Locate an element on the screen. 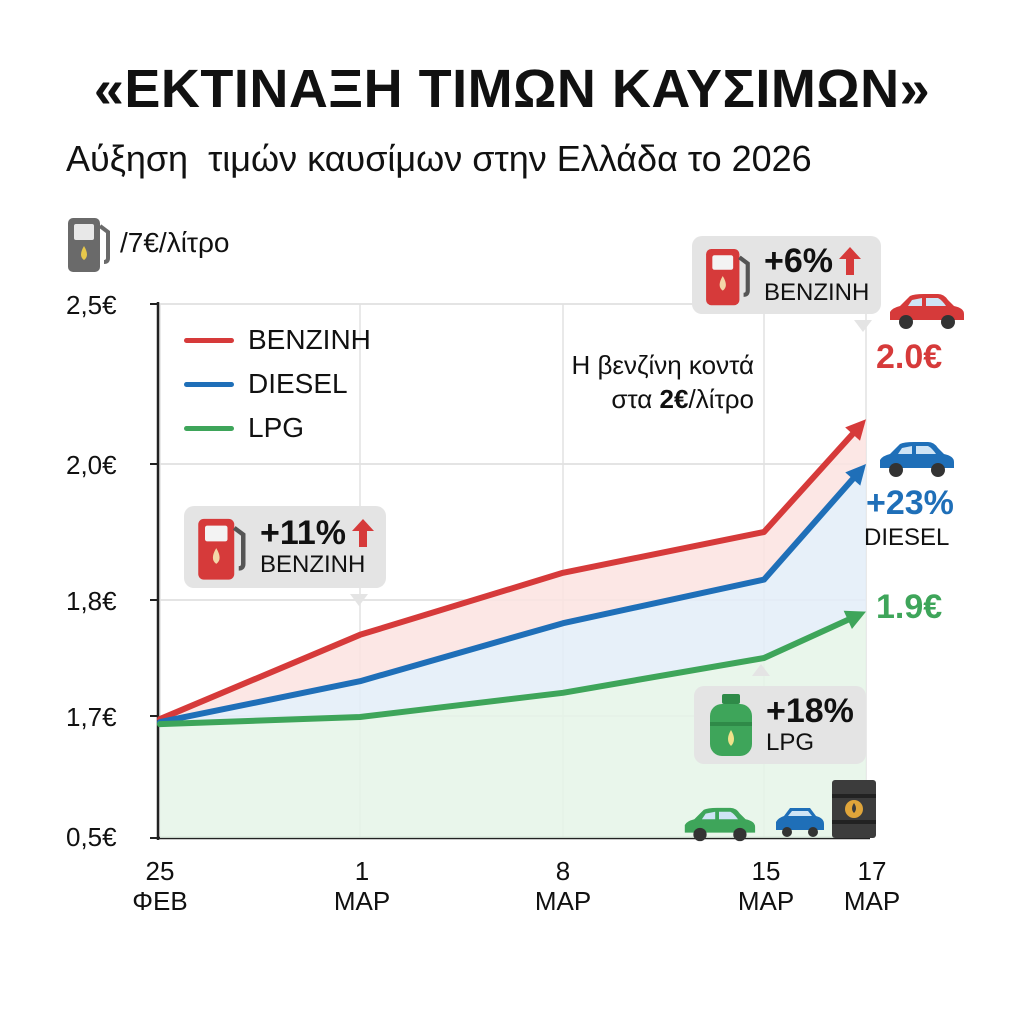 This screenshot has height=1024, width=1024. legend-item-lpg: LPG is located at coordinates (277, 428).